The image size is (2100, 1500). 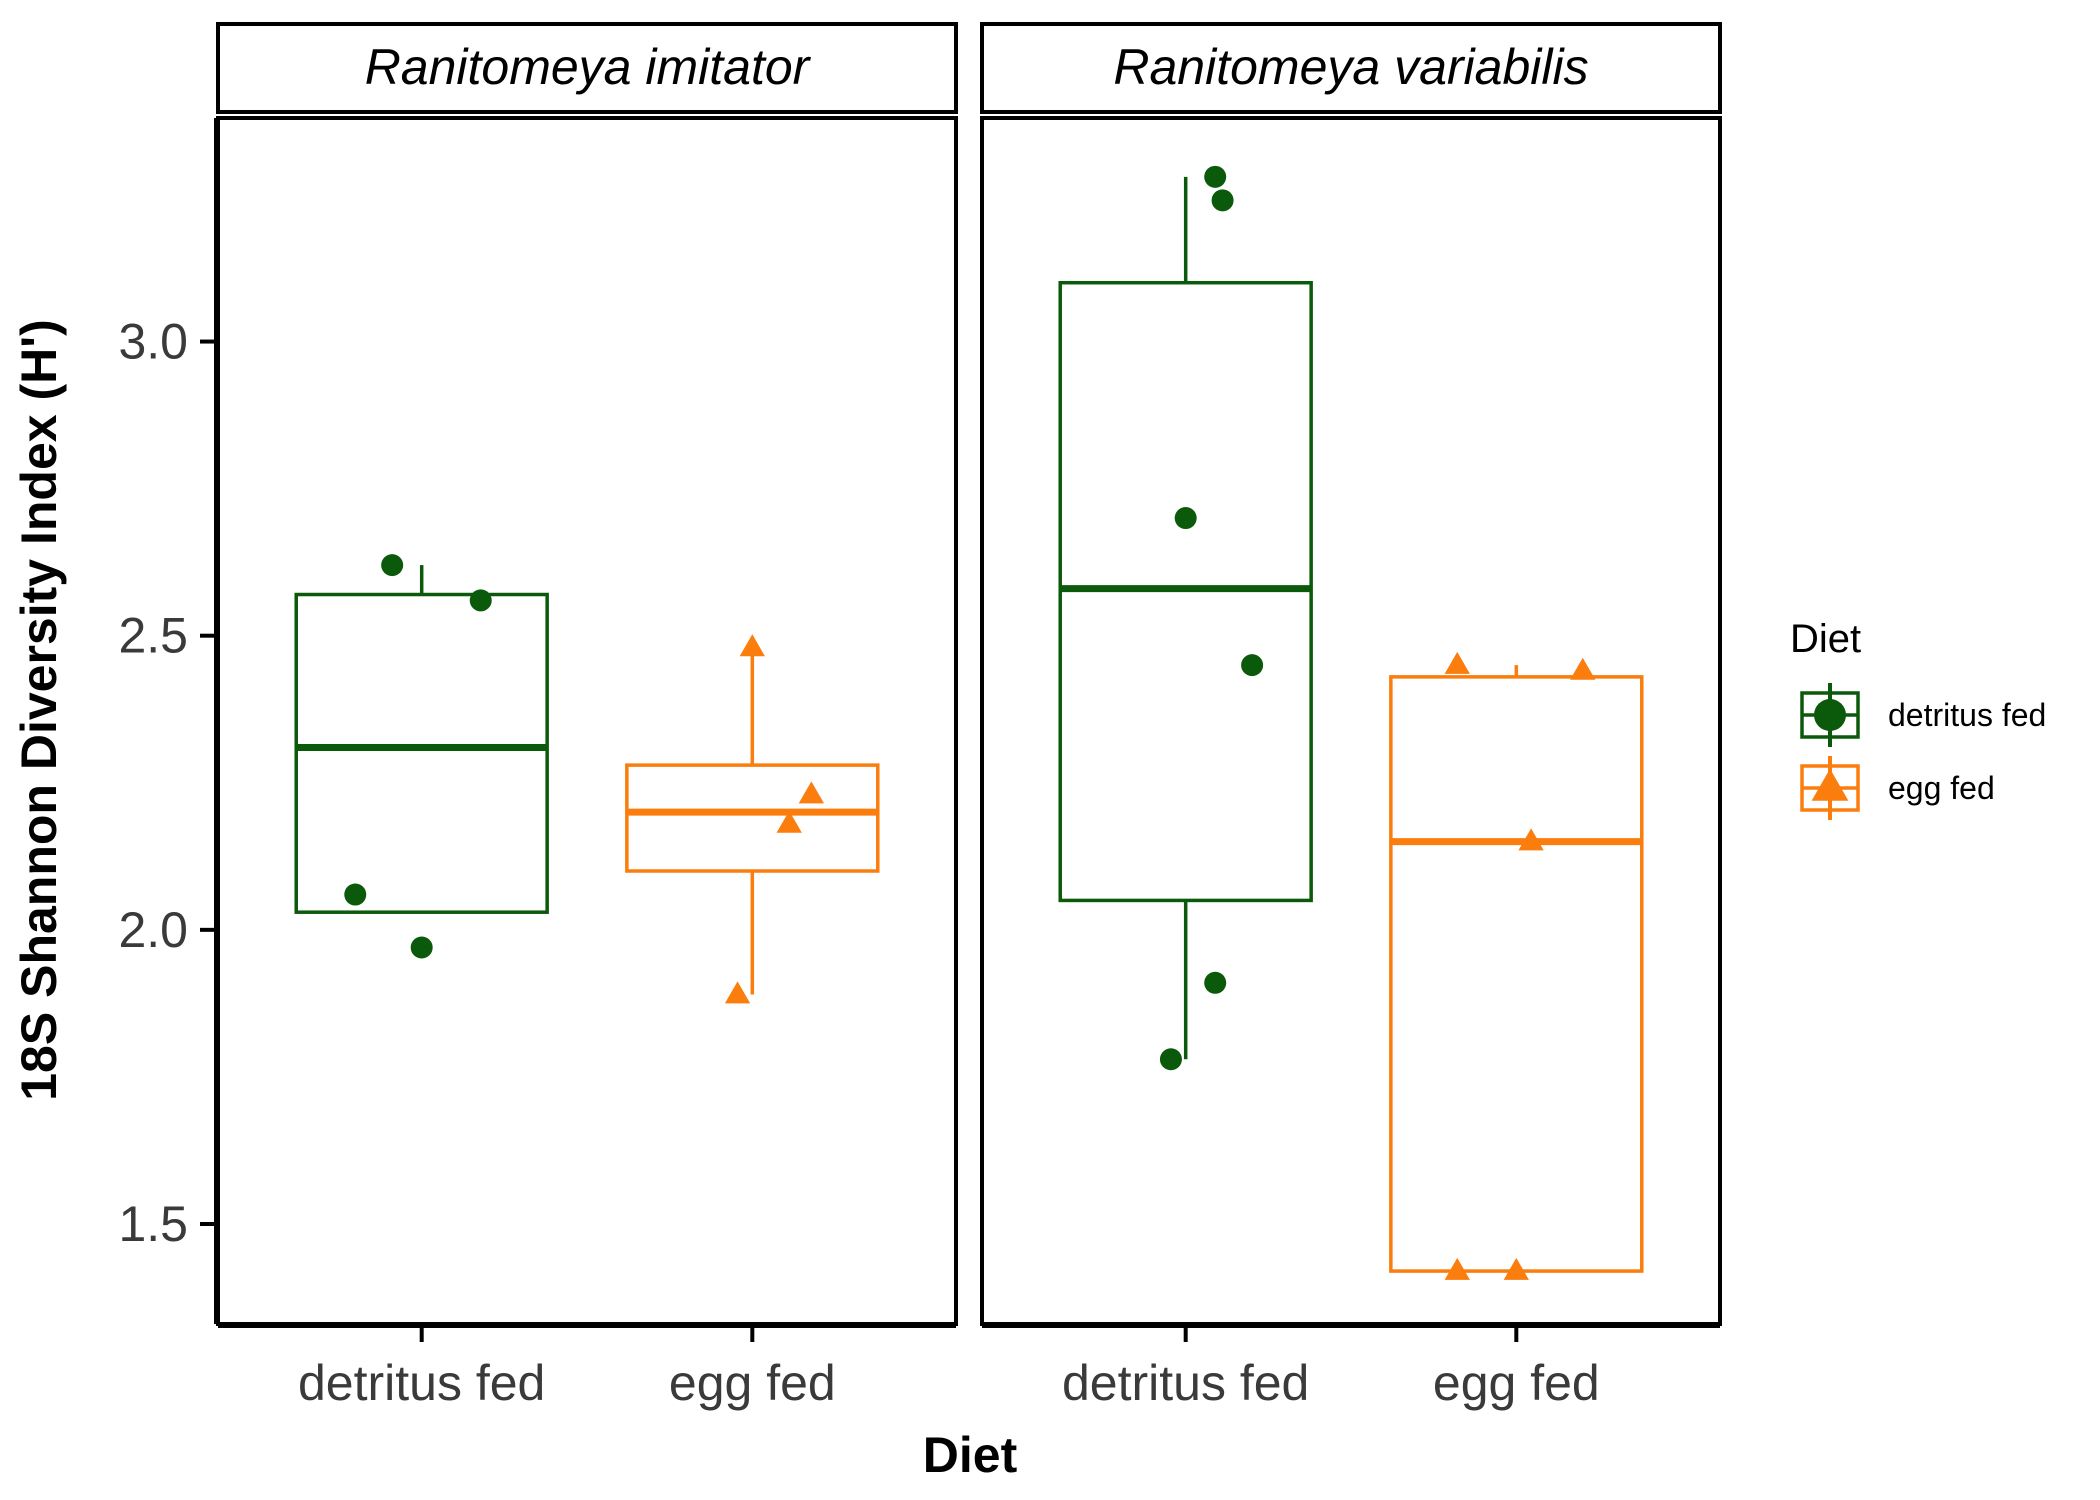 I want to click on x-axis: detritus fed egg fed detritus fed egg fed, so click(x=969, y=1367).